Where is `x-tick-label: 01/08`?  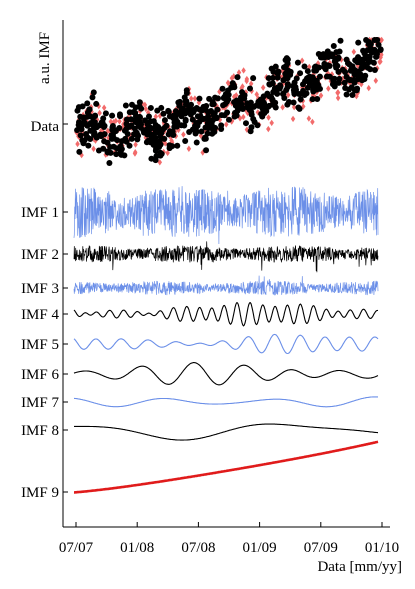
x-tick-label: 01/08 is located at coordinates (137, 548).